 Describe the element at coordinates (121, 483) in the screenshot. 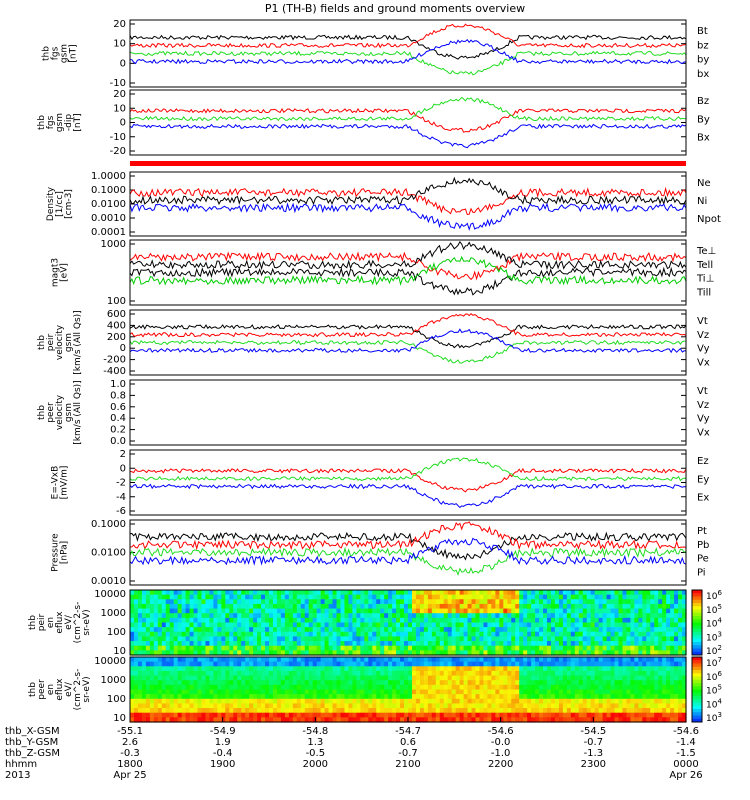

I see `y-tick-label: -2` at that location.